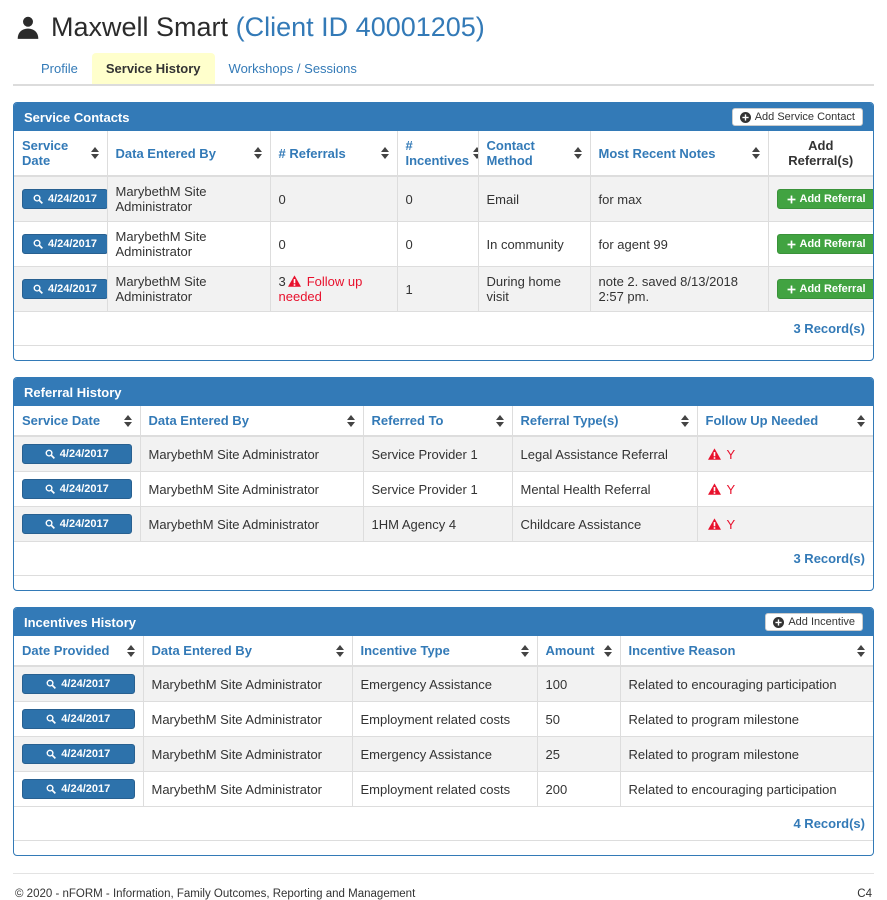  What do you see at coordinates (443, 329) in the screenshot?
I see `record-count: 3 Record(s)` at bounding box center [443, 329].